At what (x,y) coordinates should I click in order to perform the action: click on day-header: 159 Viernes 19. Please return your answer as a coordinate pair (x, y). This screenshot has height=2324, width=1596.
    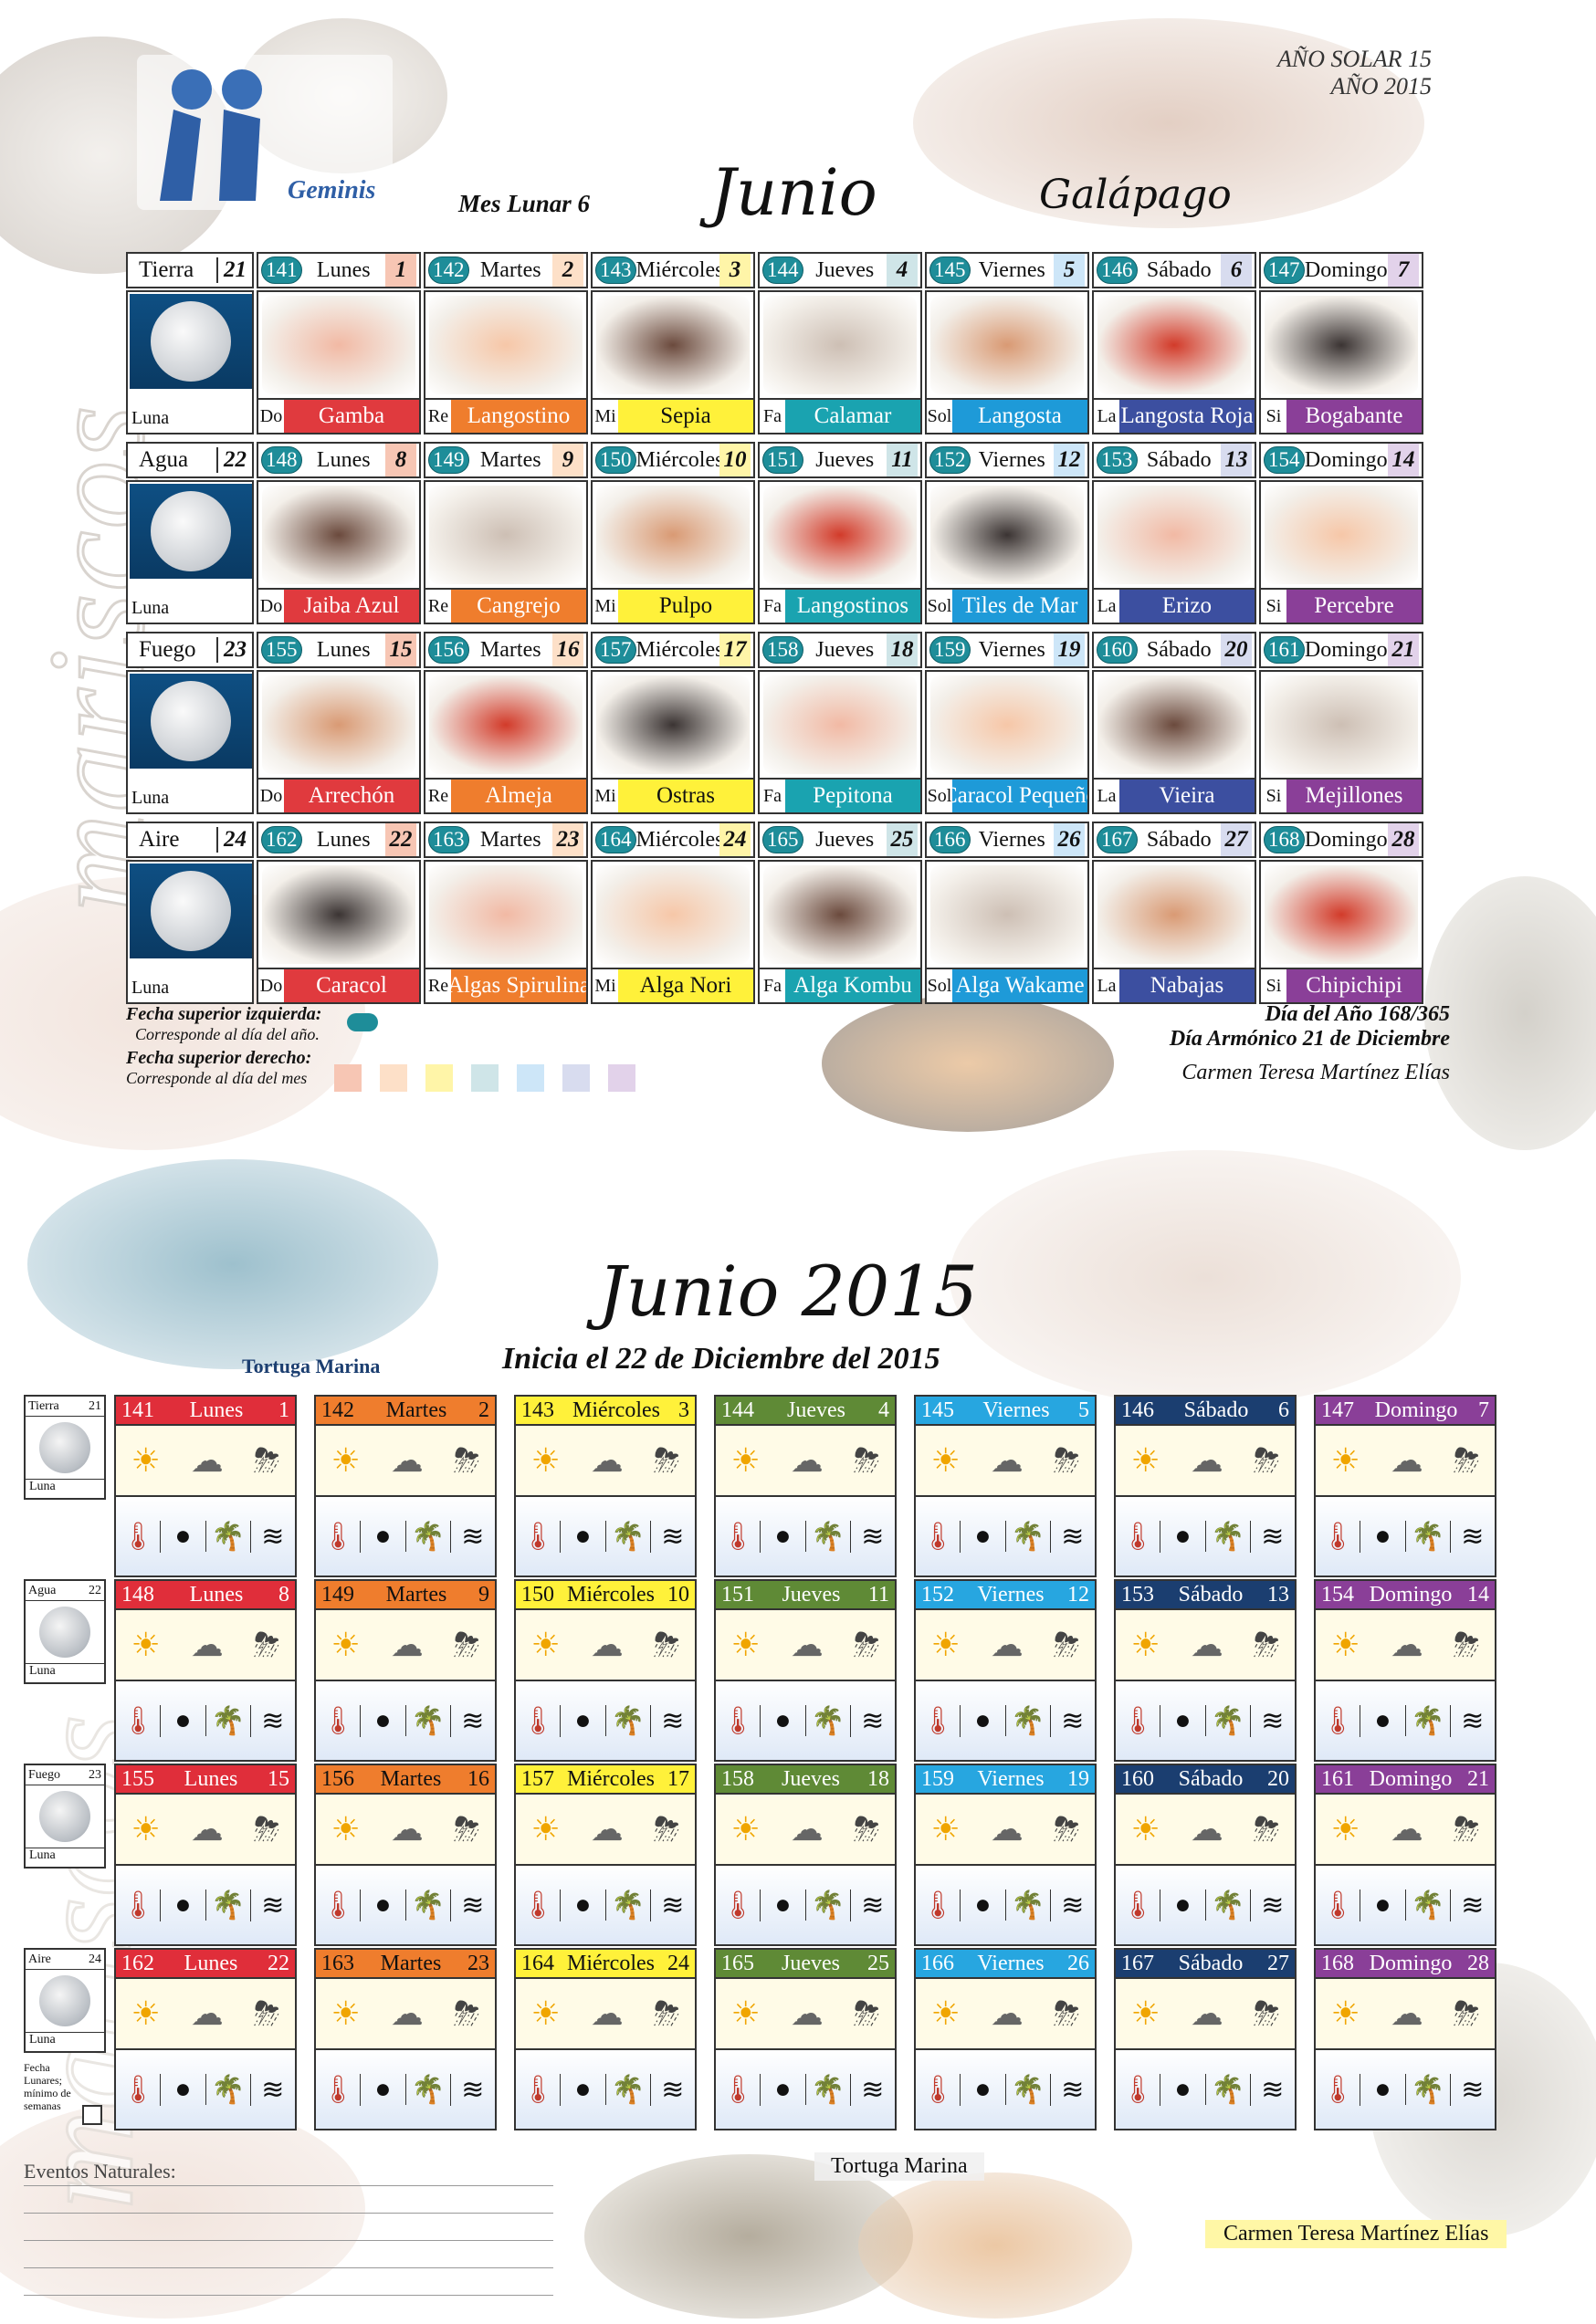
    Looking at the image, I should click on (1007, 650).